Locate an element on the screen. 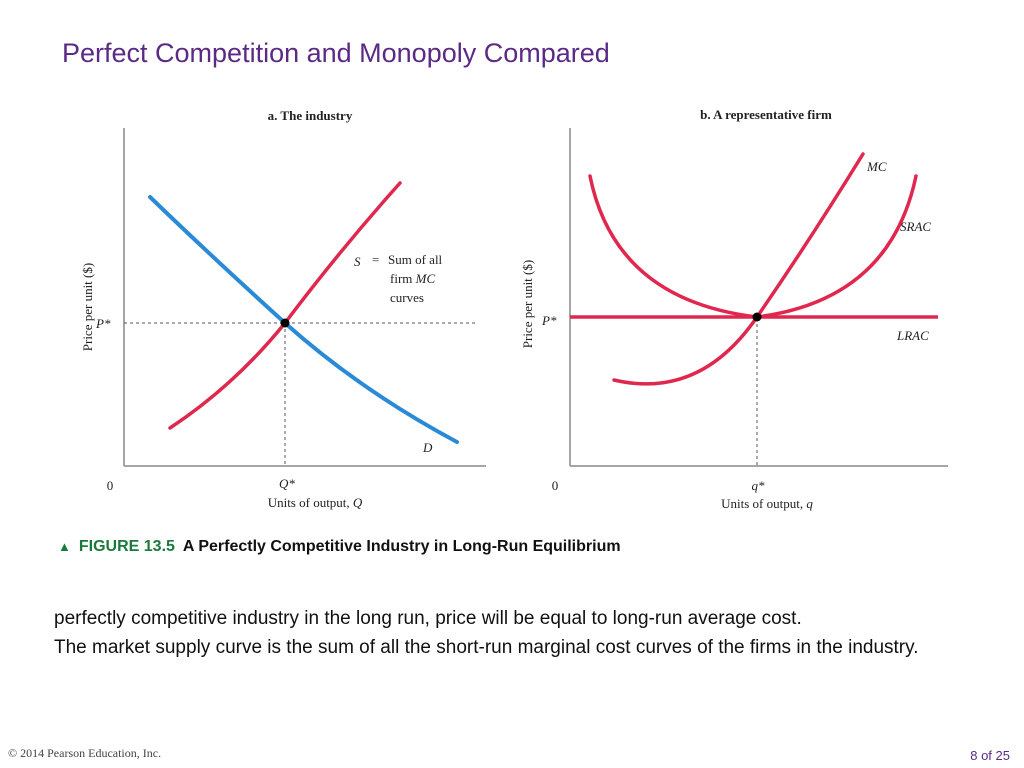 Image resolution: width=1024 pixels, height=768 pixels. panel-a-title: a. The industry is located at coordinates (310, 115).